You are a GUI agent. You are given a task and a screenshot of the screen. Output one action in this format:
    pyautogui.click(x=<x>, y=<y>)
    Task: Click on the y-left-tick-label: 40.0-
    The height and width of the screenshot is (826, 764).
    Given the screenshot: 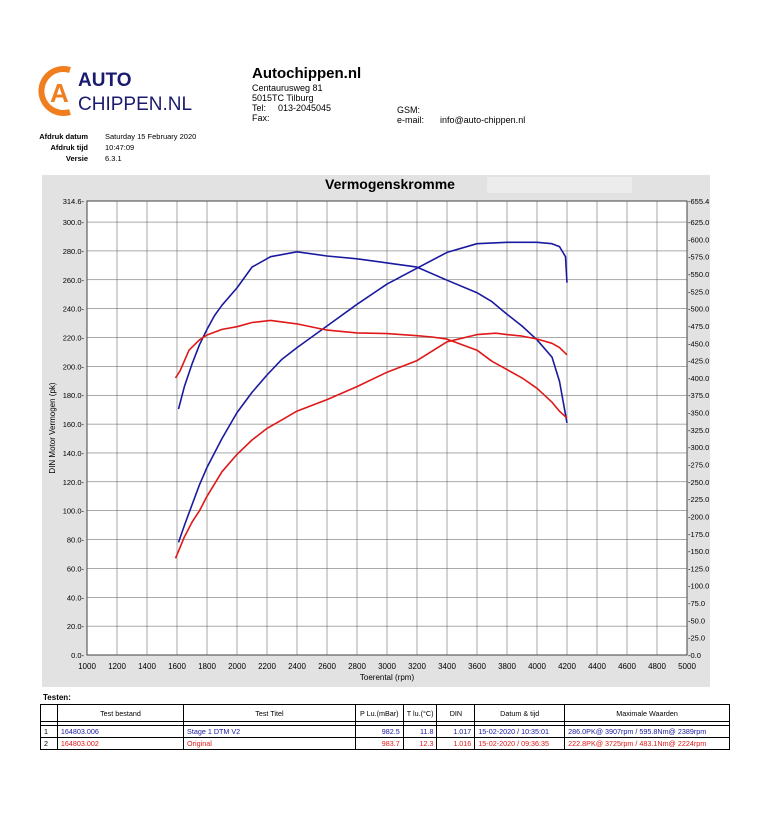 What is the action you would take?
    pyautogui.click(x=76, y=597)
    